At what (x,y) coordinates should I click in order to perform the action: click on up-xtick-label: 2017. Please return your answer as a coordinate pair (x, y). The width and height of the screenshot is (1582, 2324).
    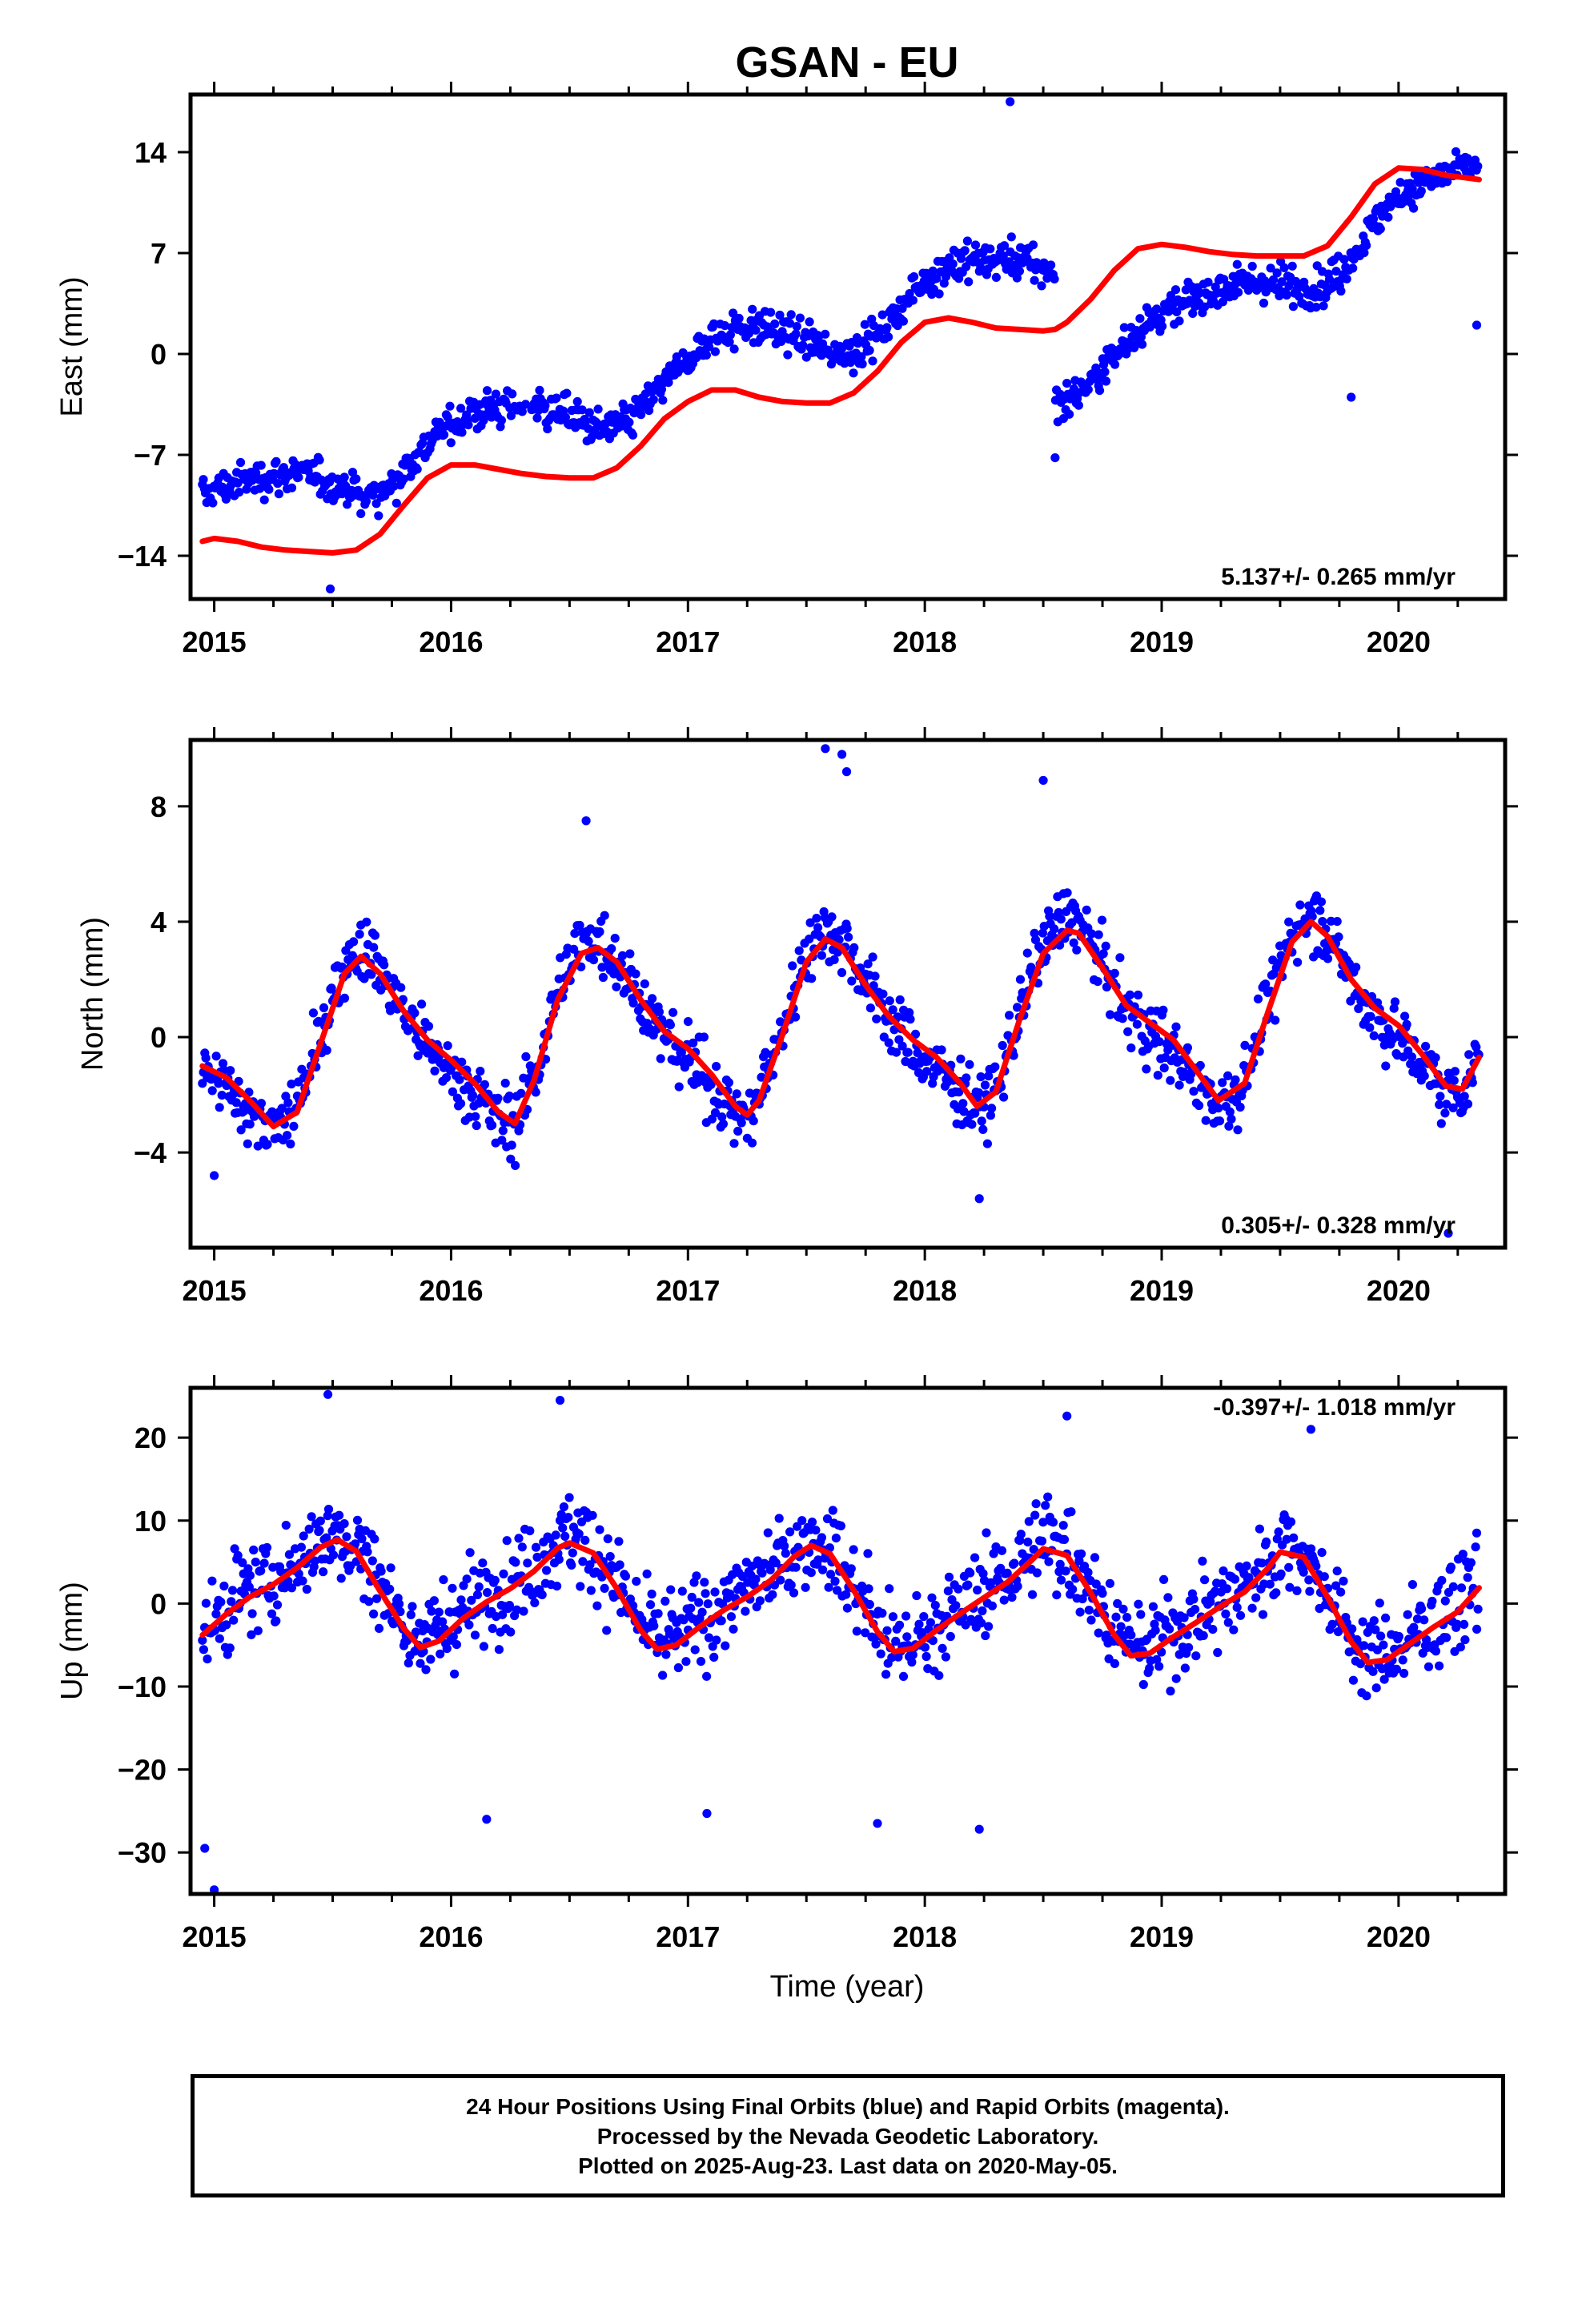
    Looking at the image, I should click on (688, 1936).